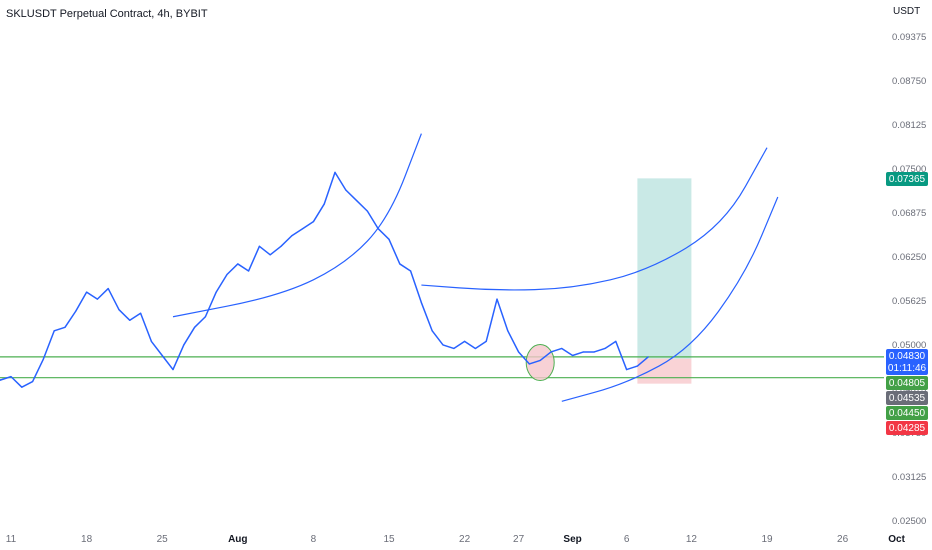 The width and height of the screenshot is (932, 550). I want to click on support-lines, so click(442, 367).